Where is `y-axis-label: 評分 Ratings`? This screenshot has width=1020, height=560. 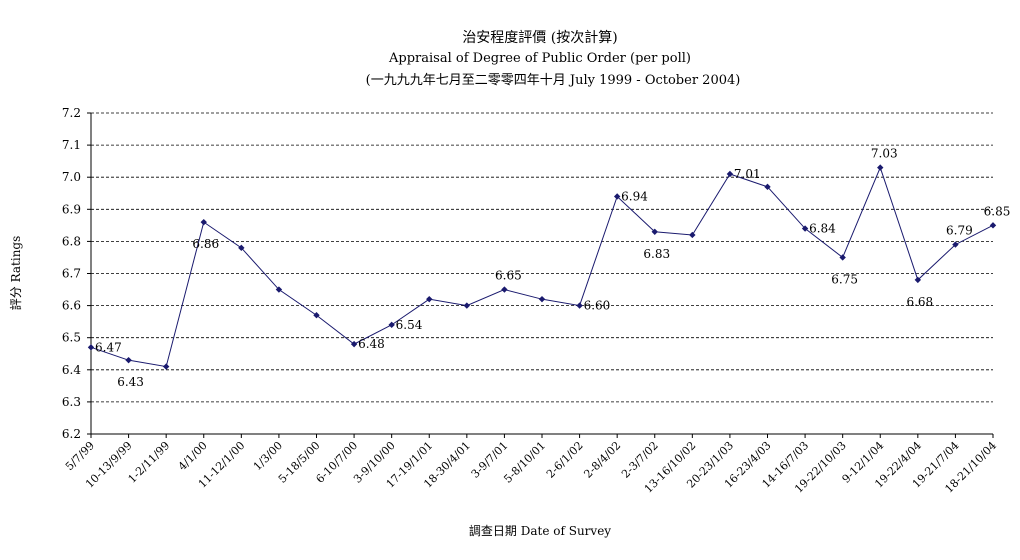 y-axis-label: 評分 Ratings is located at coordinates (15, 273).